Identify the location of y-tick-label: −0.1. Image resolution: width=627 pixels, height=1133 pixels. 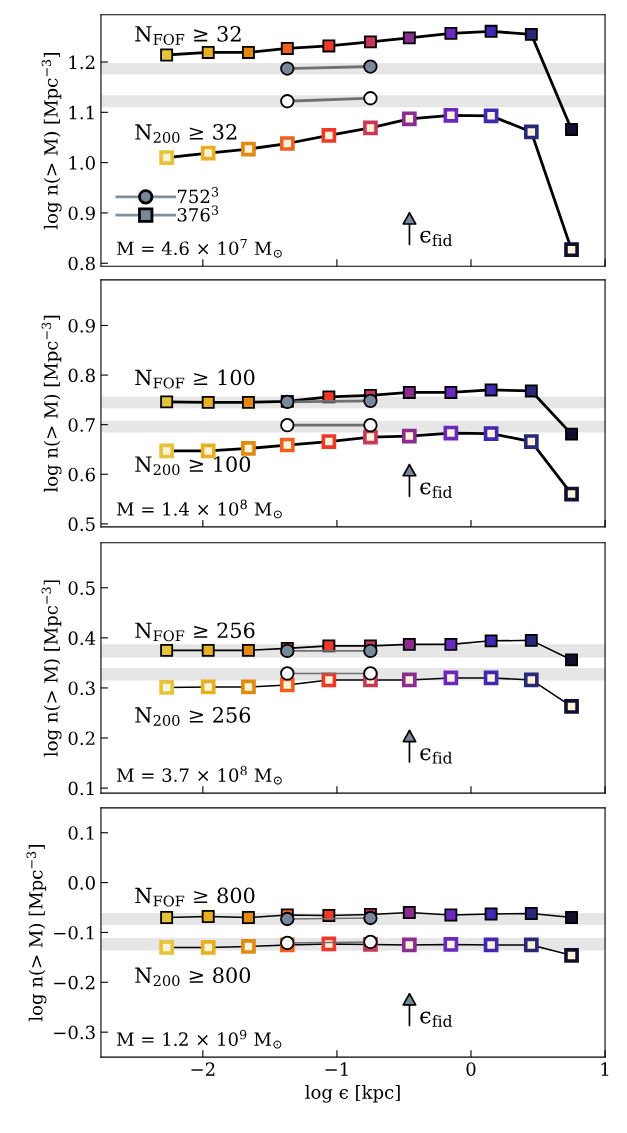
(74, 932).